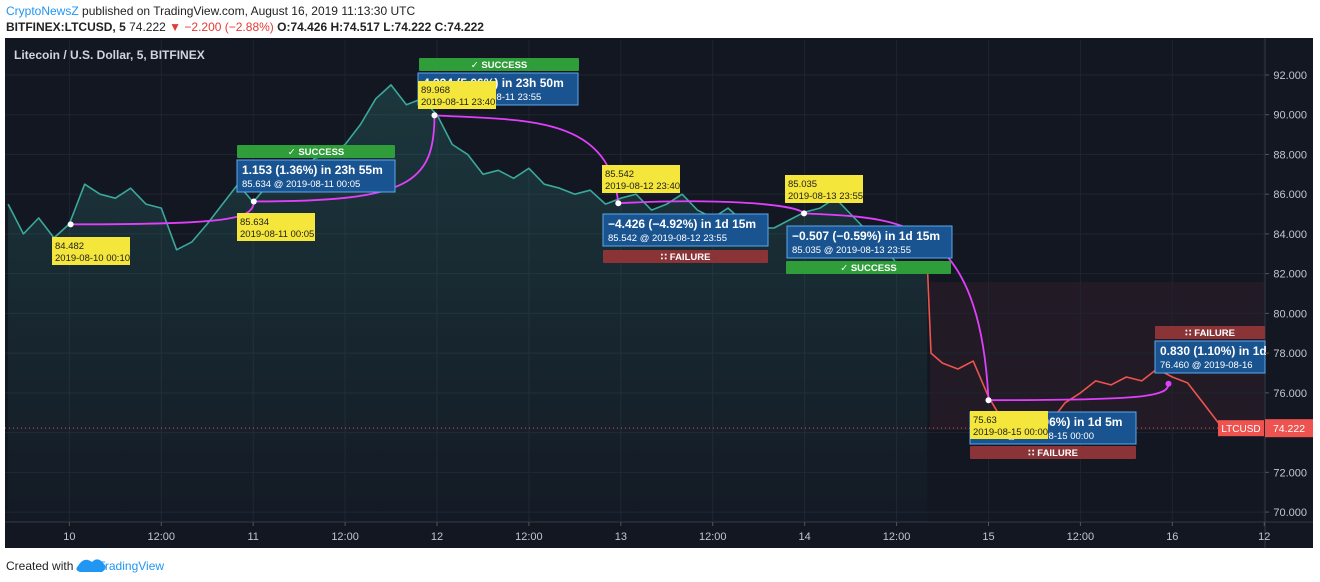 This screenshot has width=1320, height=582. Describe the element at coordinates (252, 537) in the screenshot. I see `x-tick-label: 11` at that location.